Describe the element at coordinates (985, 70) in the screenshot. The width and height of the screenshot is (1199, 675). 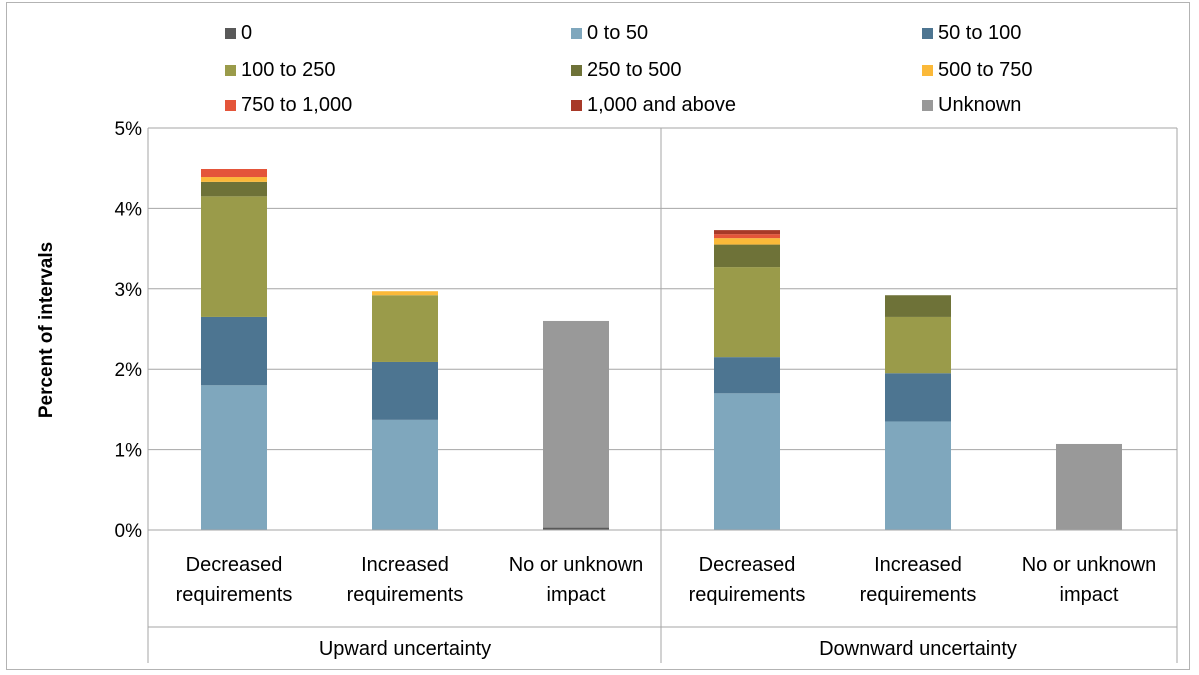
I see `legend-label: 500 to 750` at that location.